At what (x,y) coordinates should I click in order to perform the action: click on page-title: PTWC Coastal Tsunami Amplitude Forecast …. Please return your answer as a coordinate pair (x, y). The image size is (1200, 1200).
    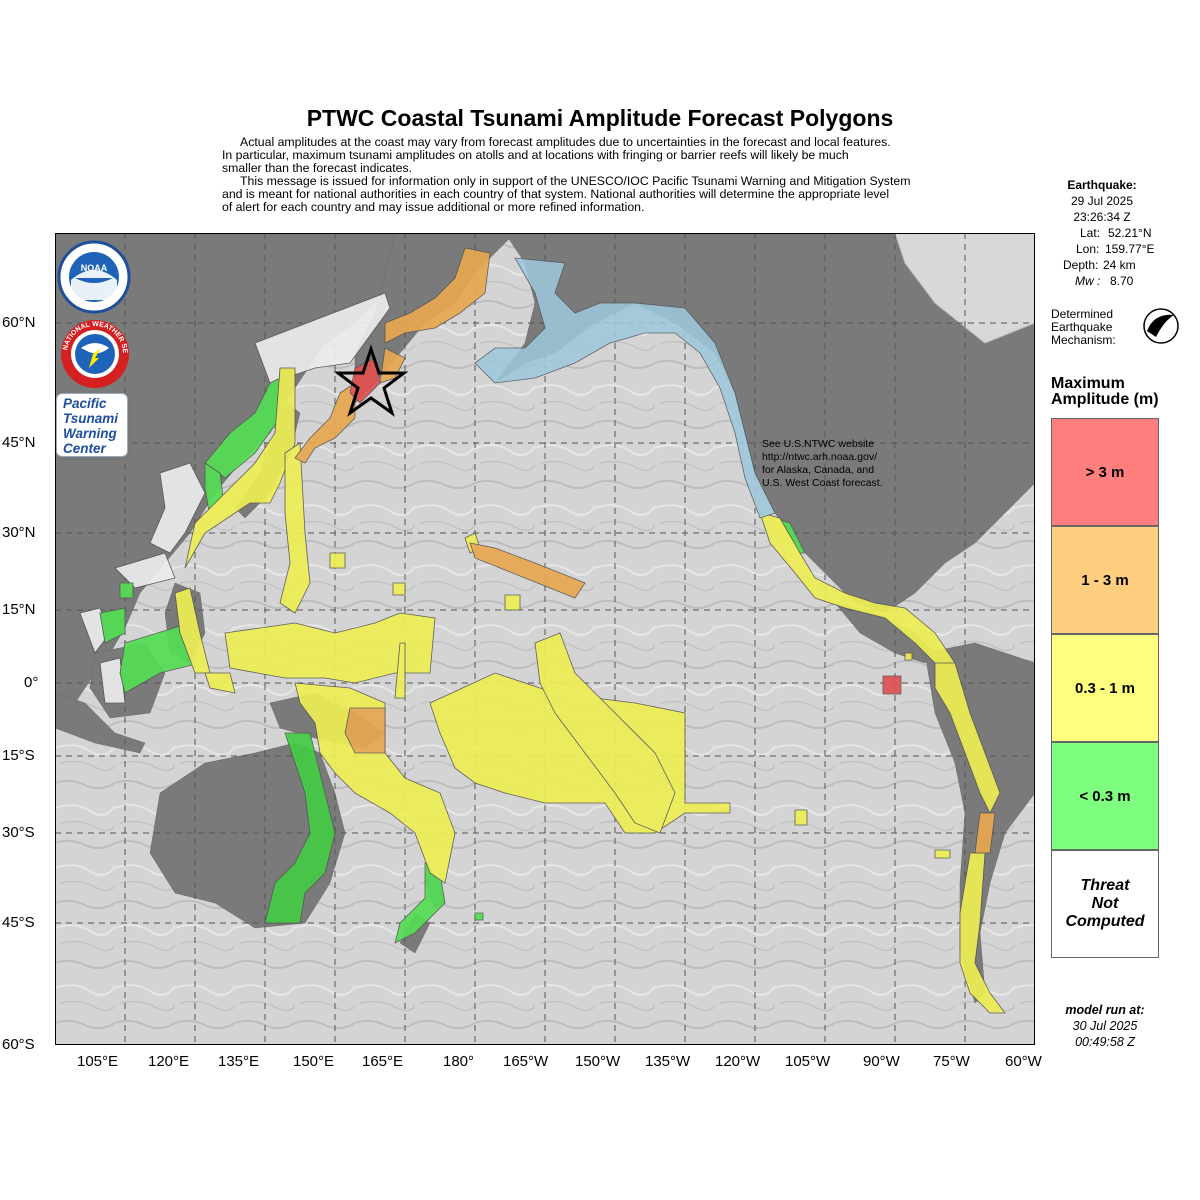
    Looking at the image, I should click on (600, 118).